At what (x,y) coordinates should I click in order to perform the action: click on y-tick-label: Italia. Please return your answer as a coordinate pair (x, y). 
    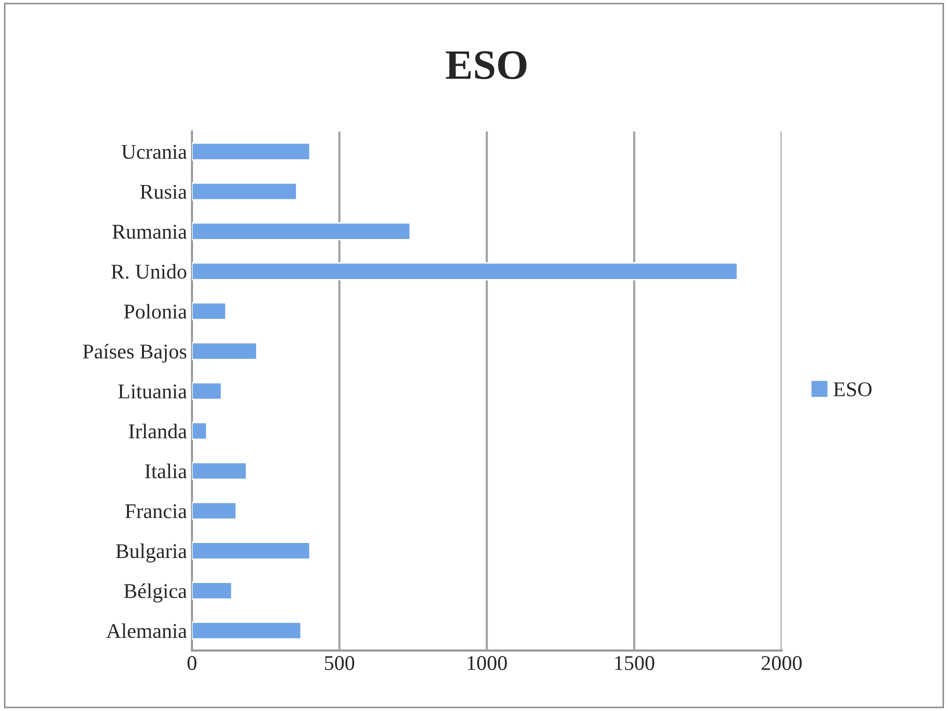
    Looking at the image, I should click on (166, 471).